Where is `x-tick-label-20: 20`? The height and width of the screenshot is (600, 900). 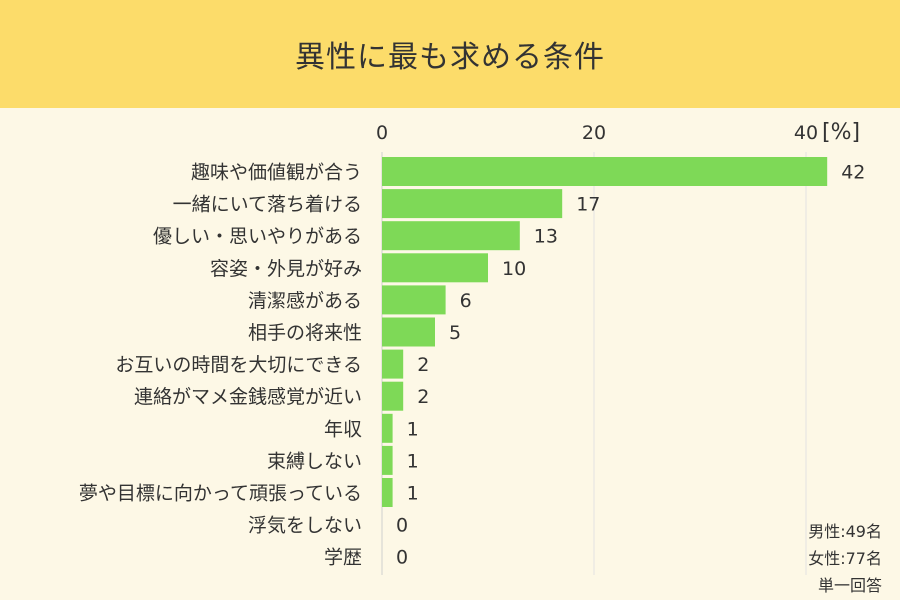 x-tick-label-20: 20 is located at coordinates (594, 133).